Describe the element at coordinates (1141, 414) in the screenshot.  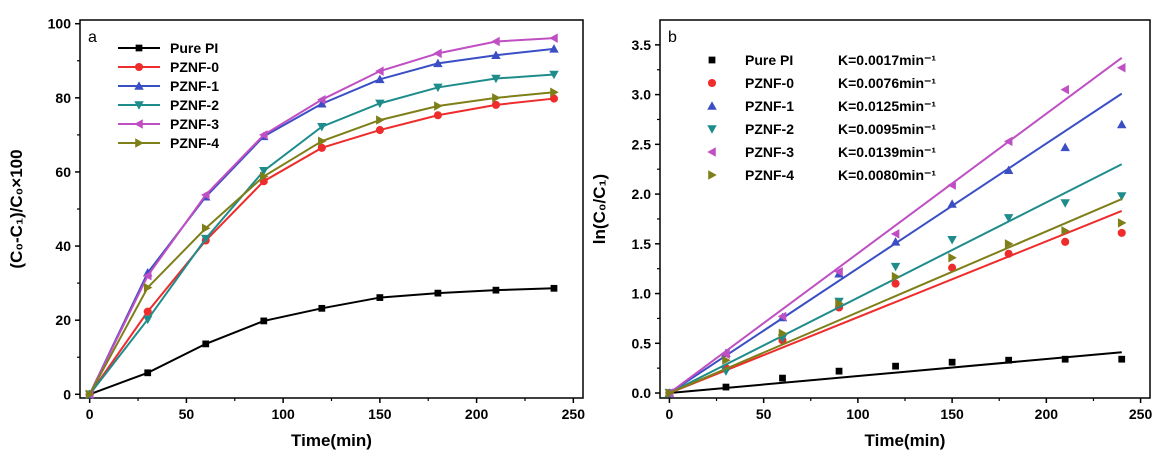
I see `x-tick-label: 250` at that location.